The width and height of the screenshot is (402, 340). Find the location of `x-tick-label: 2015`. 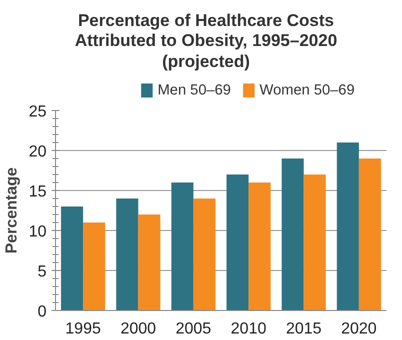

x-tick-label: 2015 is located at coordinates (304, 329).